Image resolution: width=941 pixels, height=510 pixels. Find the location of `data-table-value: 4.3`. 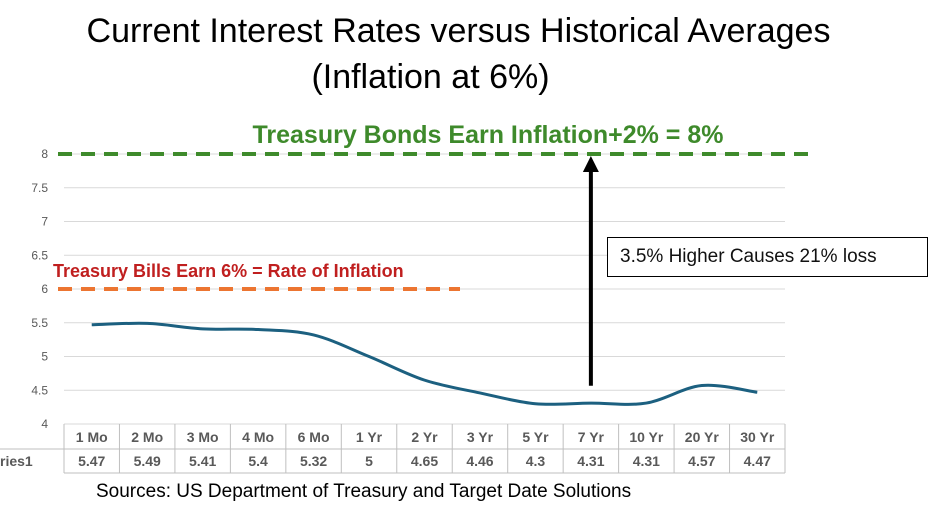

data-table-value: 4.3 is located at coordinates (536, 461).